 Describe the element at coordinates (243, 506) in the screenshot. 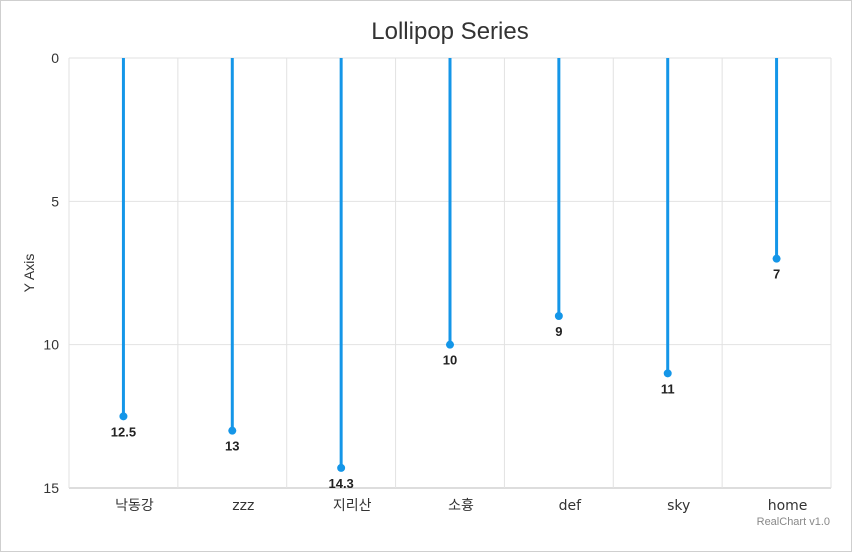

I see `x-category-label: zzz` at that location.